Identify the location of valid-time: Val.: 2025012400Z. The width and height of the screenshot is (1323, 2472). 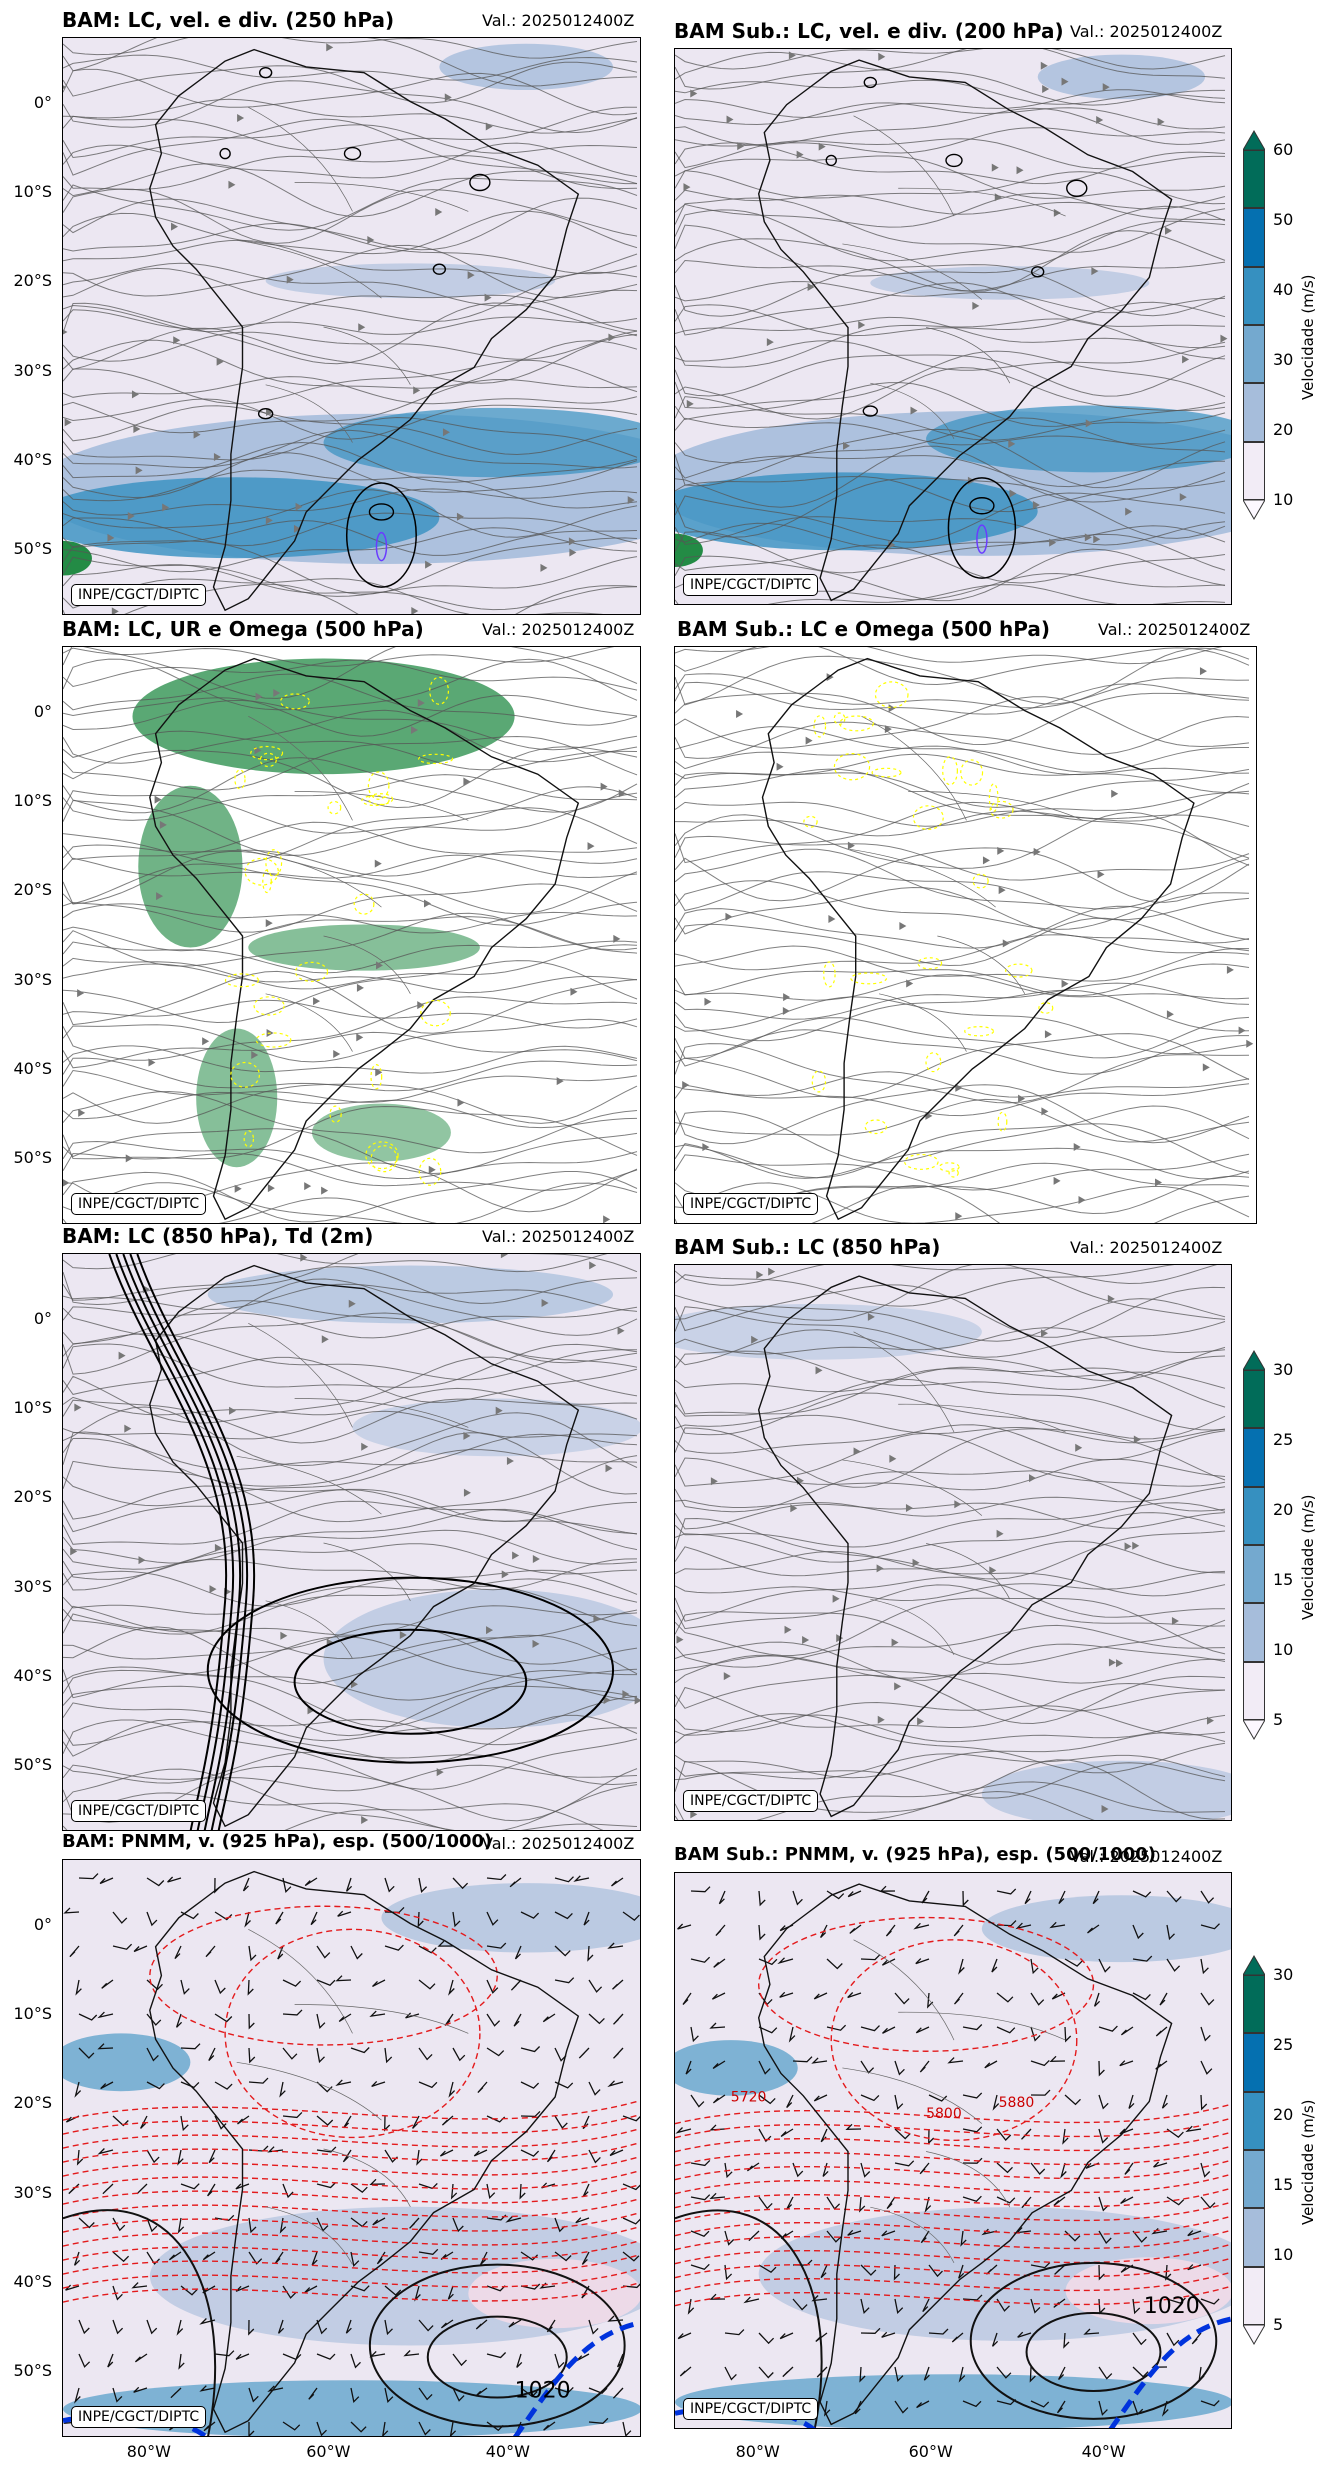
(1146, 1856).